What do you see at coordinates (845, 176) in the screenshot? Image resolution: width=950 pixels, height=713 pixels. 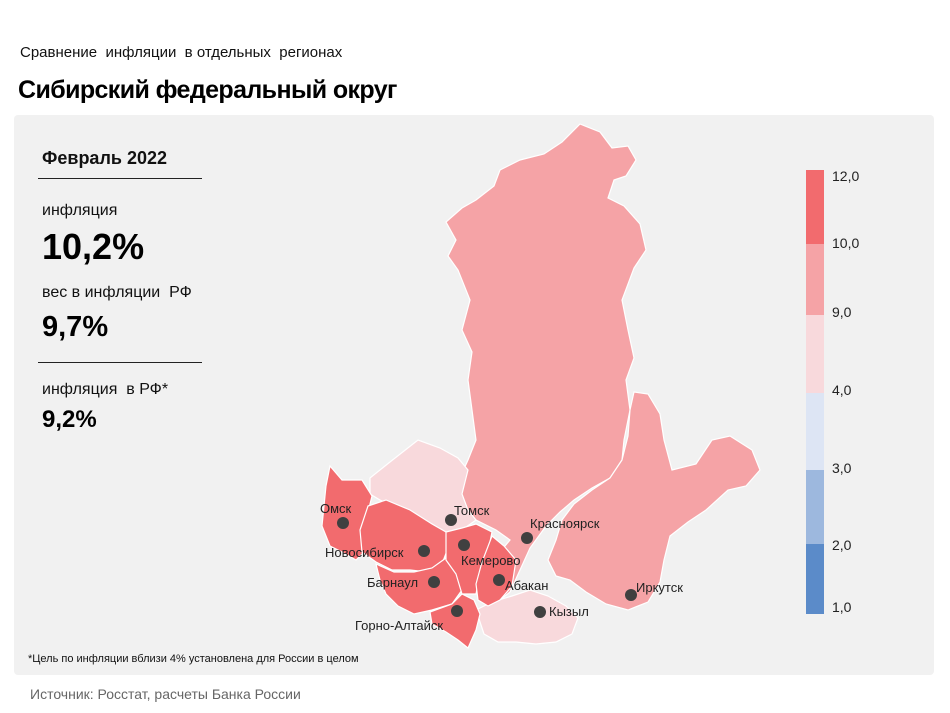 I see `legend-label: 12,0` at bounding box center [845, 176].